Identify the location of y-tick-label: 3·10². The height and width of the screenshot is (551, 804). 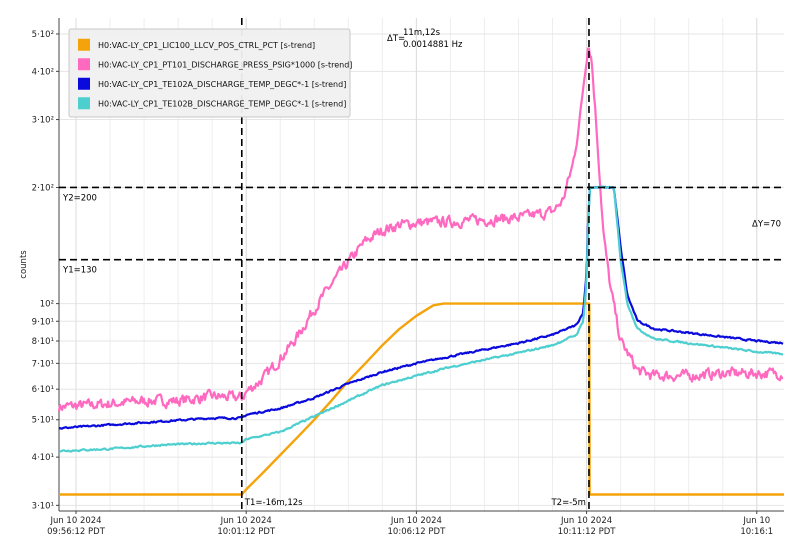
(43, 121).